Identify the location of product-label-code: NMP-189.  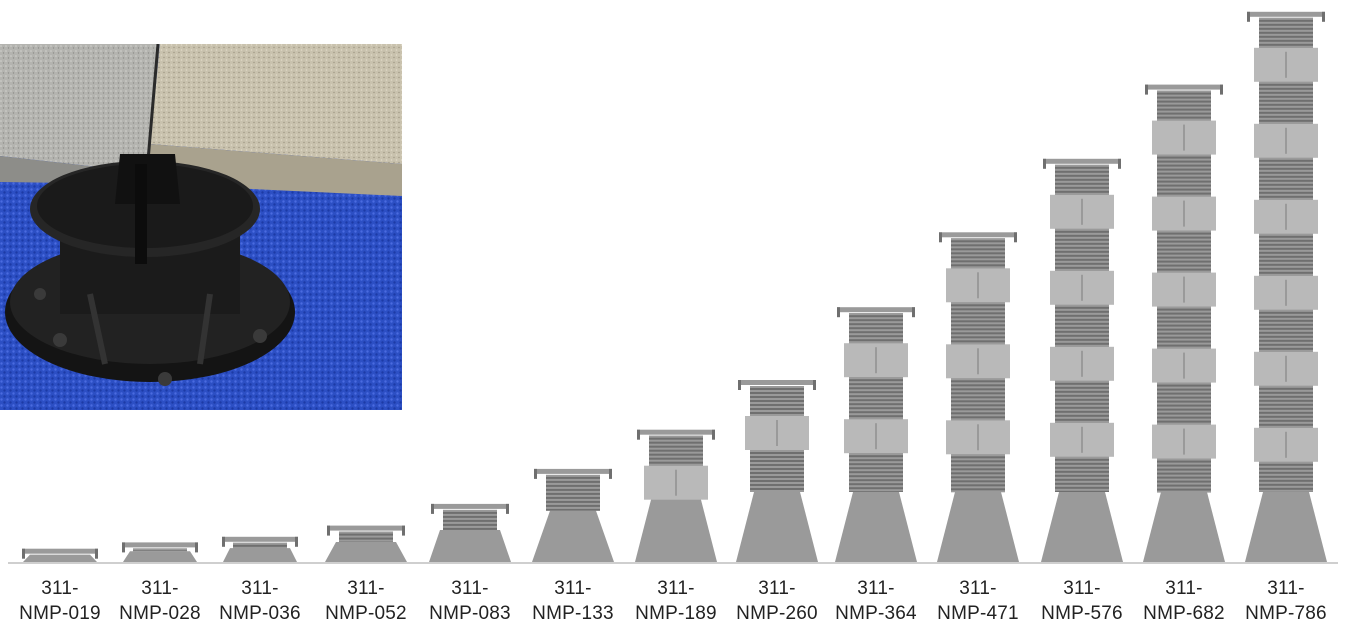
(676, 613).